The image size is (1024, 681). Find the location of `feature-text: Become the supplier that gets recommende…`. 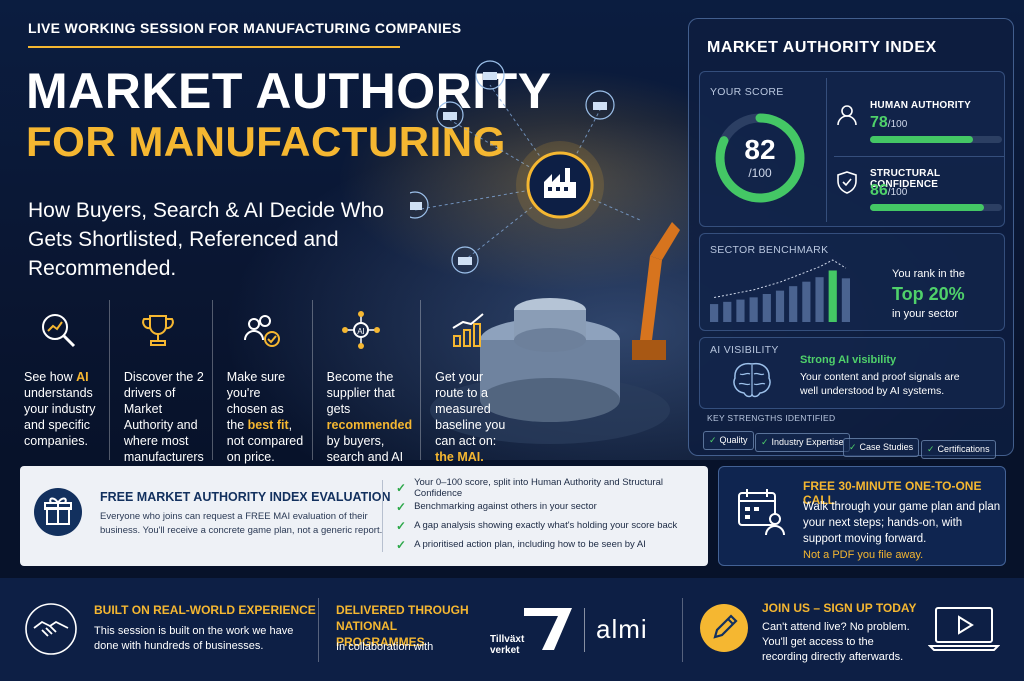

feature-text: Become the supplier that gets recommende… is located at coordinates (369, 425).